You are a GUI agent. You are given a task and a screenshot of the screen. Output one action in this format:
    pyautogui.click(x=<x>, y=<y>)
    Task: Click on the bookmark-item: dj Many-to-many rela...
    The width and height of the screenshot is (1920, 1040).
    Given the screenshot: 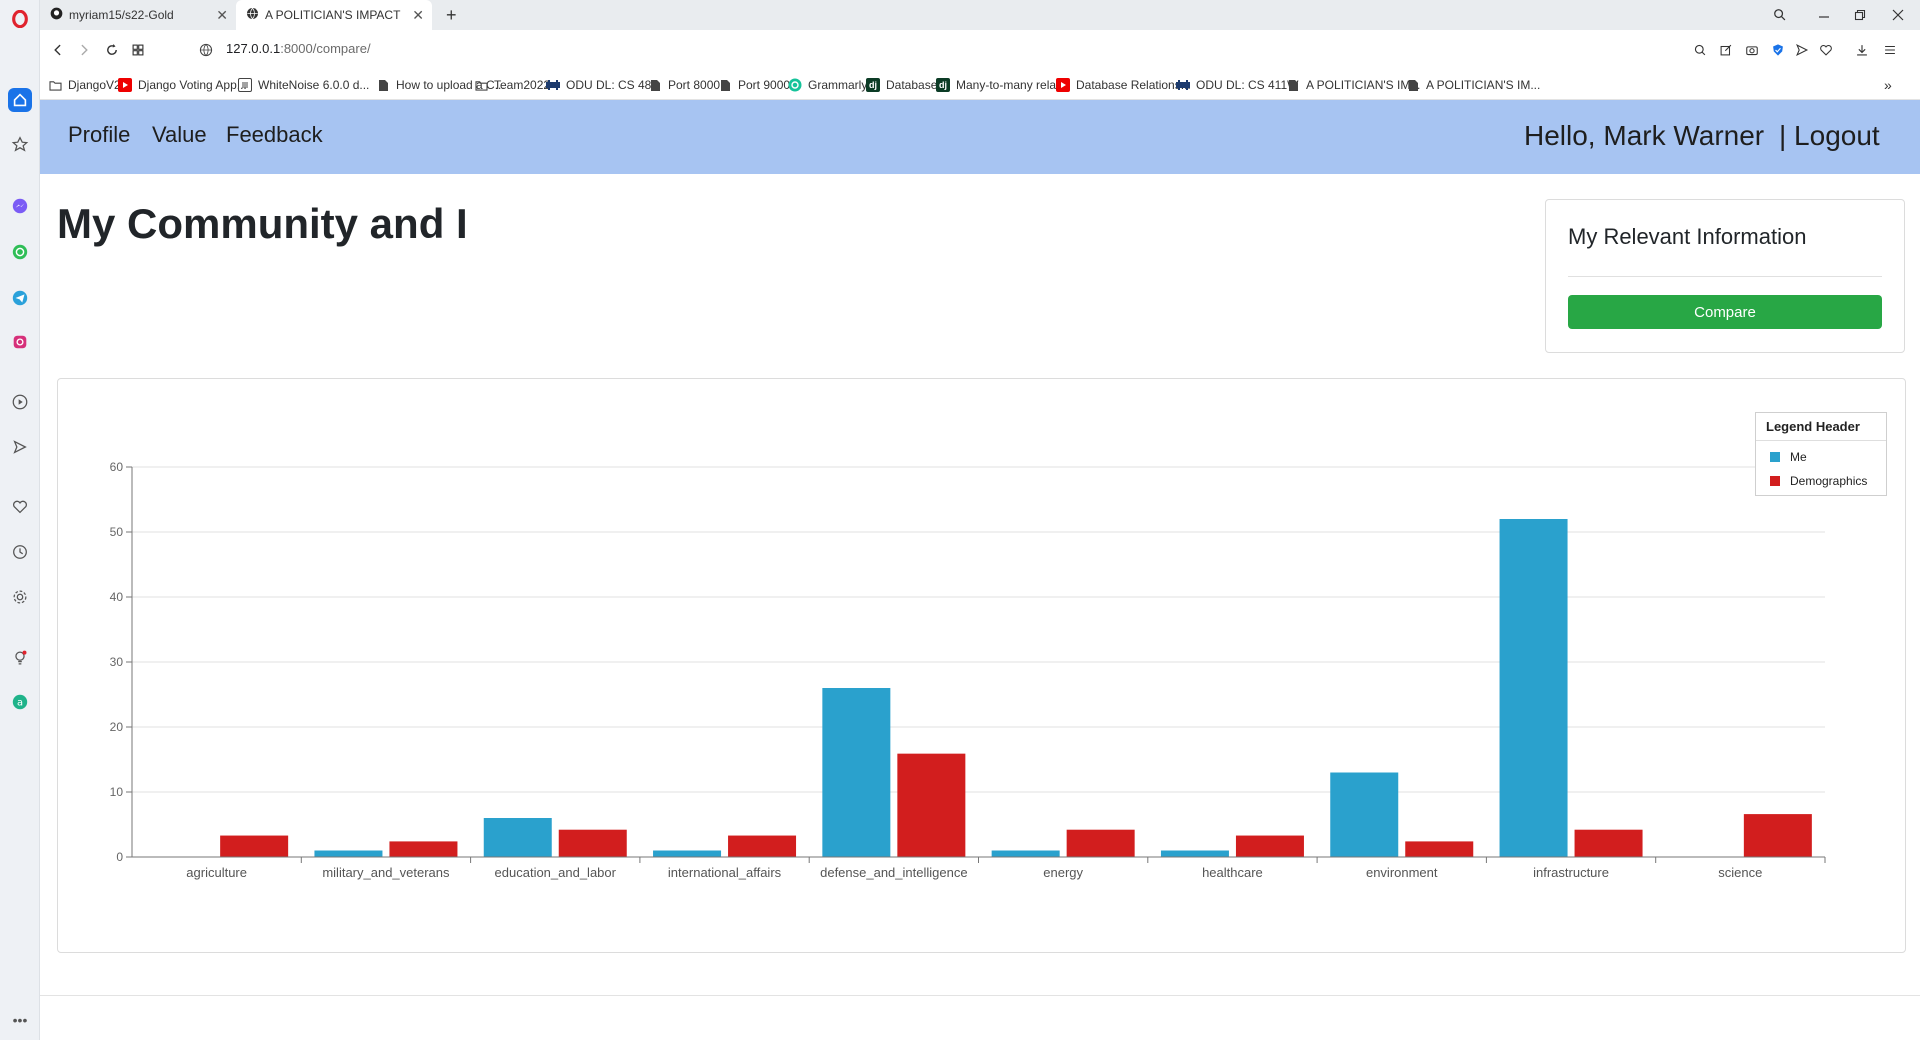 What is the action you would take?
    pyautogui.click(x=1001, y=85)
    